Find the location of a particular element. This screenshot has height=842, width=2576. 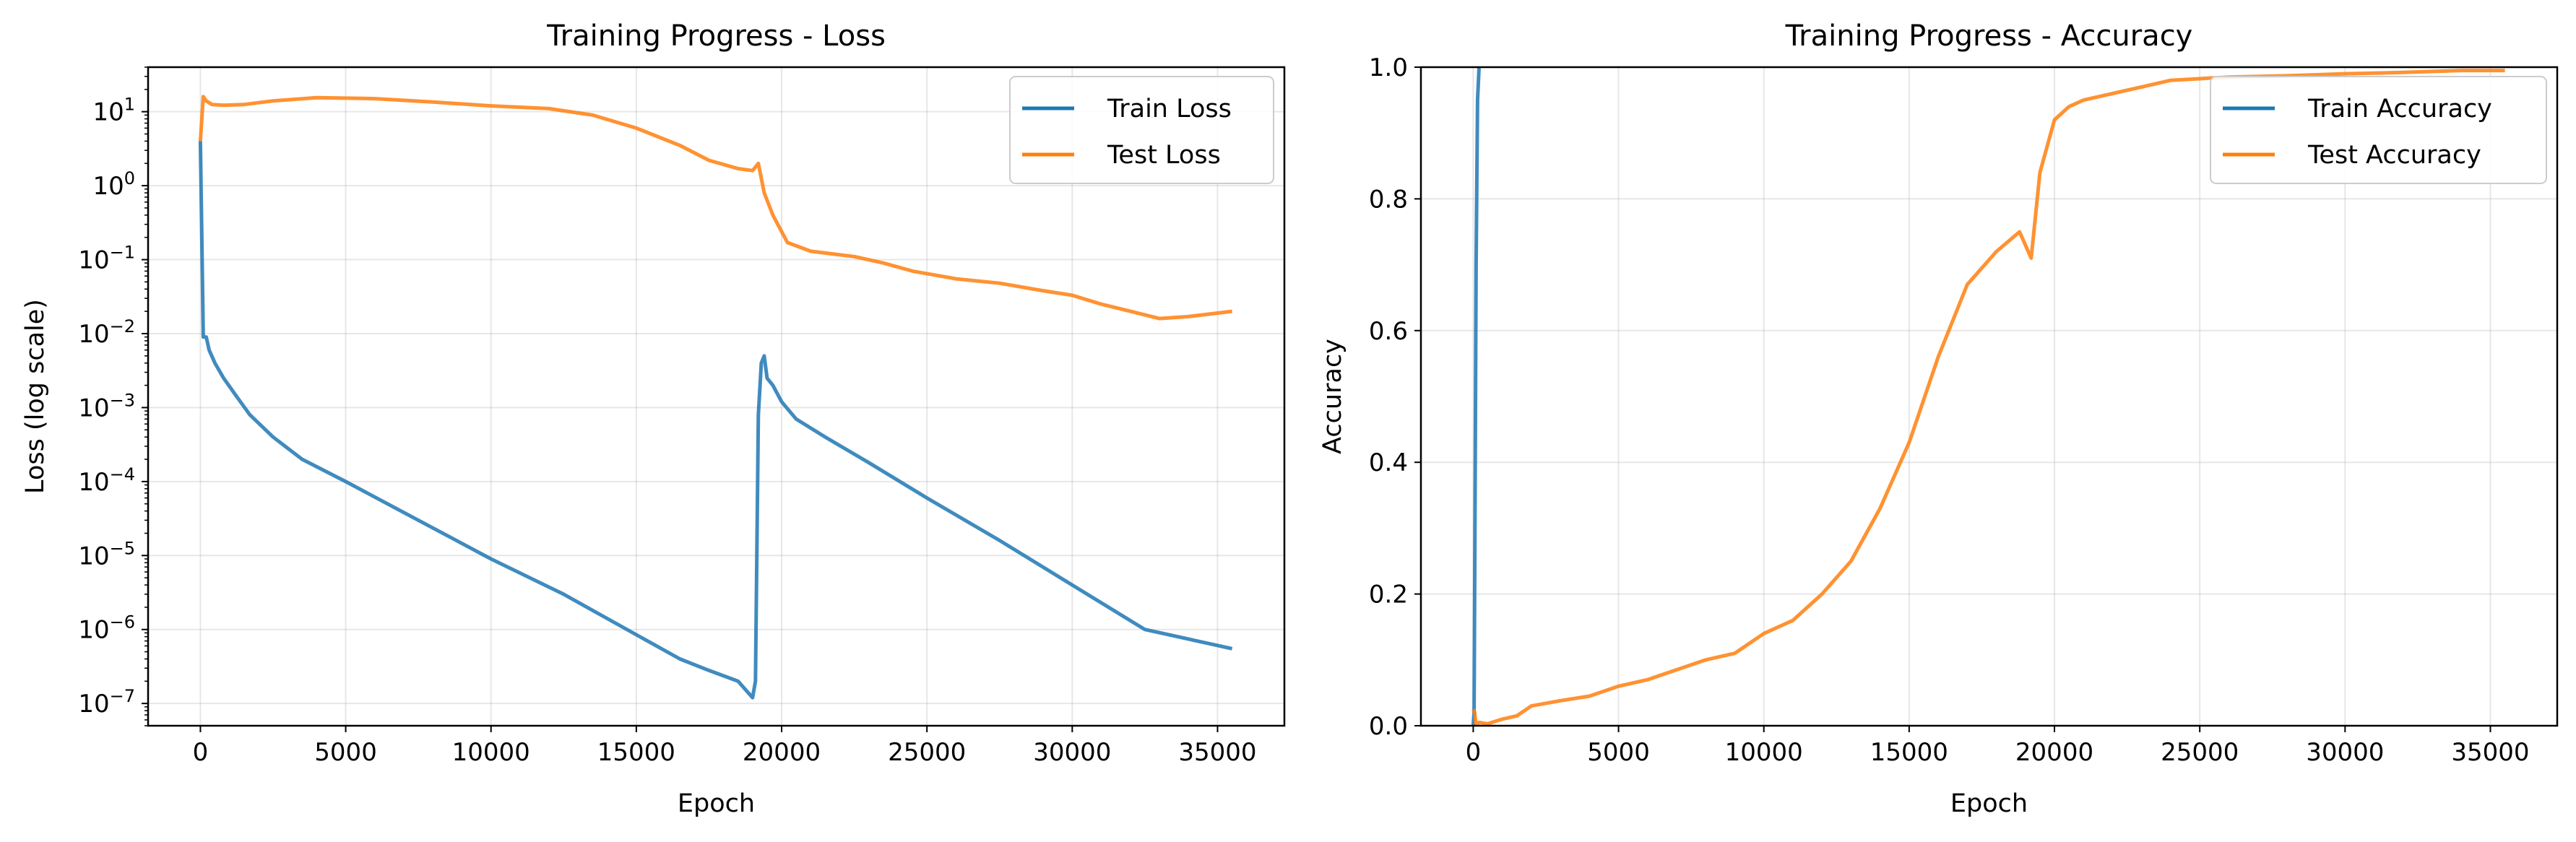

loss-legend-box is located at coordinates (1142, 130).